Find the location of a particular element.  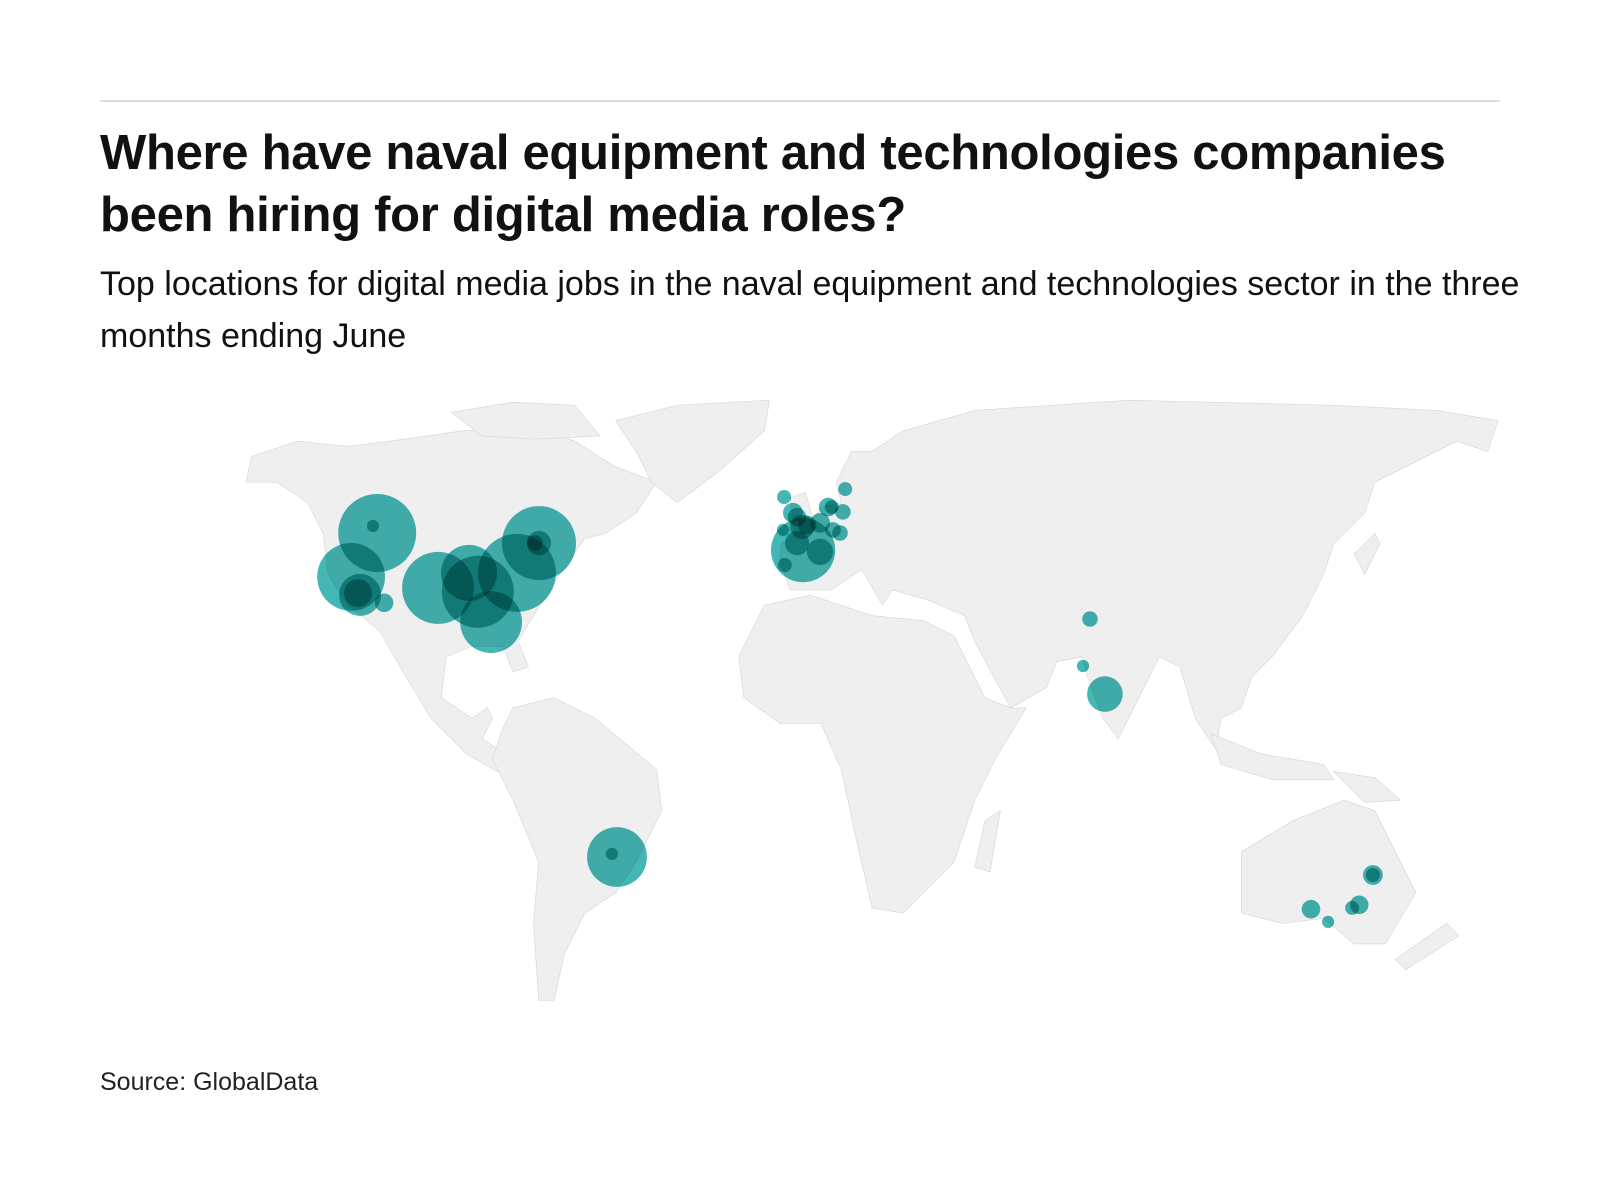

land-africa is located at coordinates (882, 754).